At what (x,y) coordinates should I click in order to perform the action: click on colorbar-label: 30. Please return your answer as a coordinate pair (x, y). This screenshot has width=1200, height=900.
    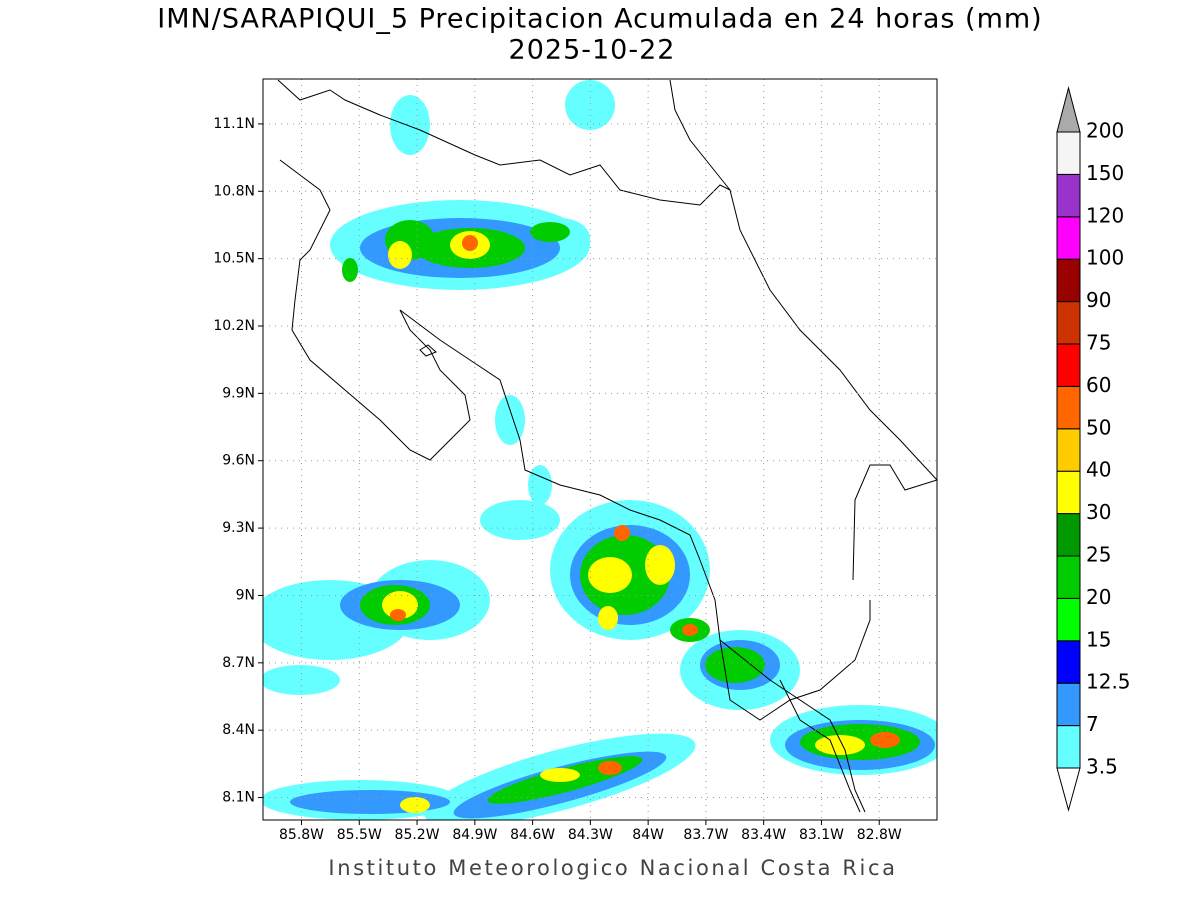
    Looking at the image, I should click on (1098, 512).